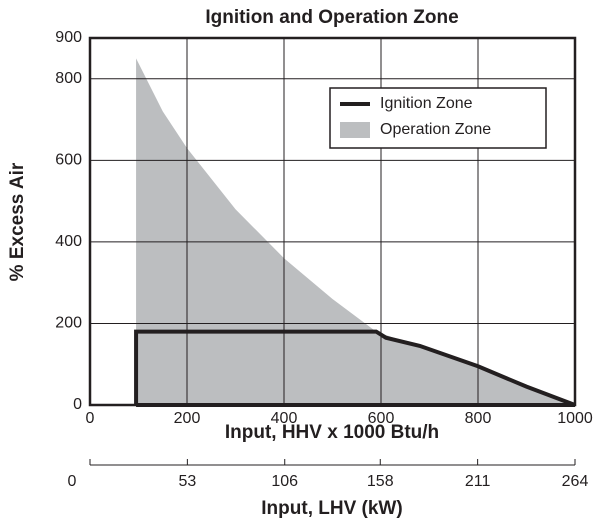 The image size is (602, 527). I want to click on x2-axis-label: Input, LHV (kW), so click(331, 508).